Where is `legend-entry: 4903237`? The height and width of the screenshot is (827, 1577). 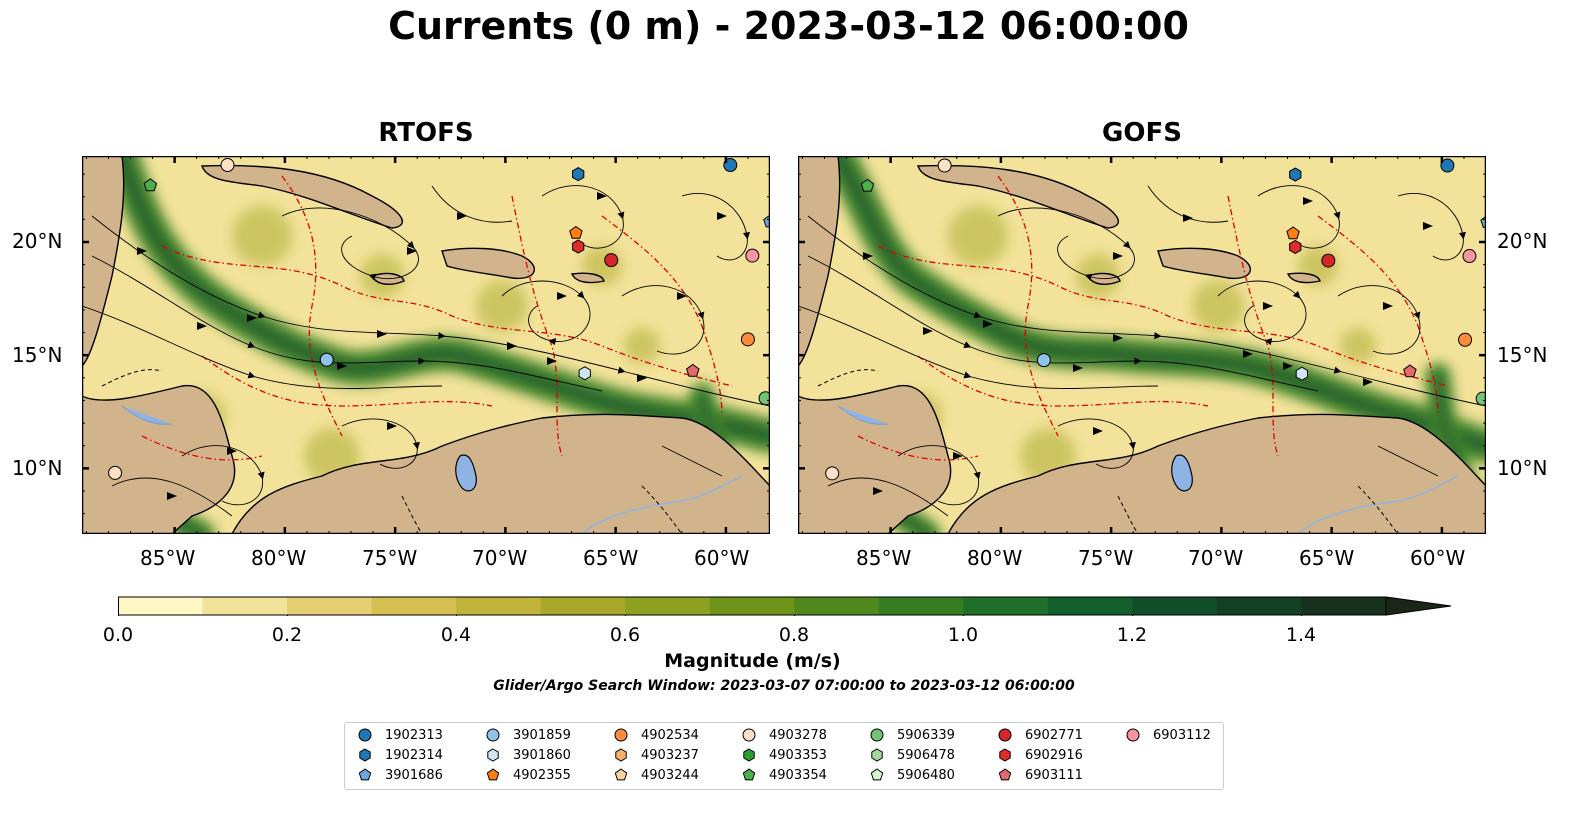 legend-entry: 4903237 is located at coordinates (656, 755).